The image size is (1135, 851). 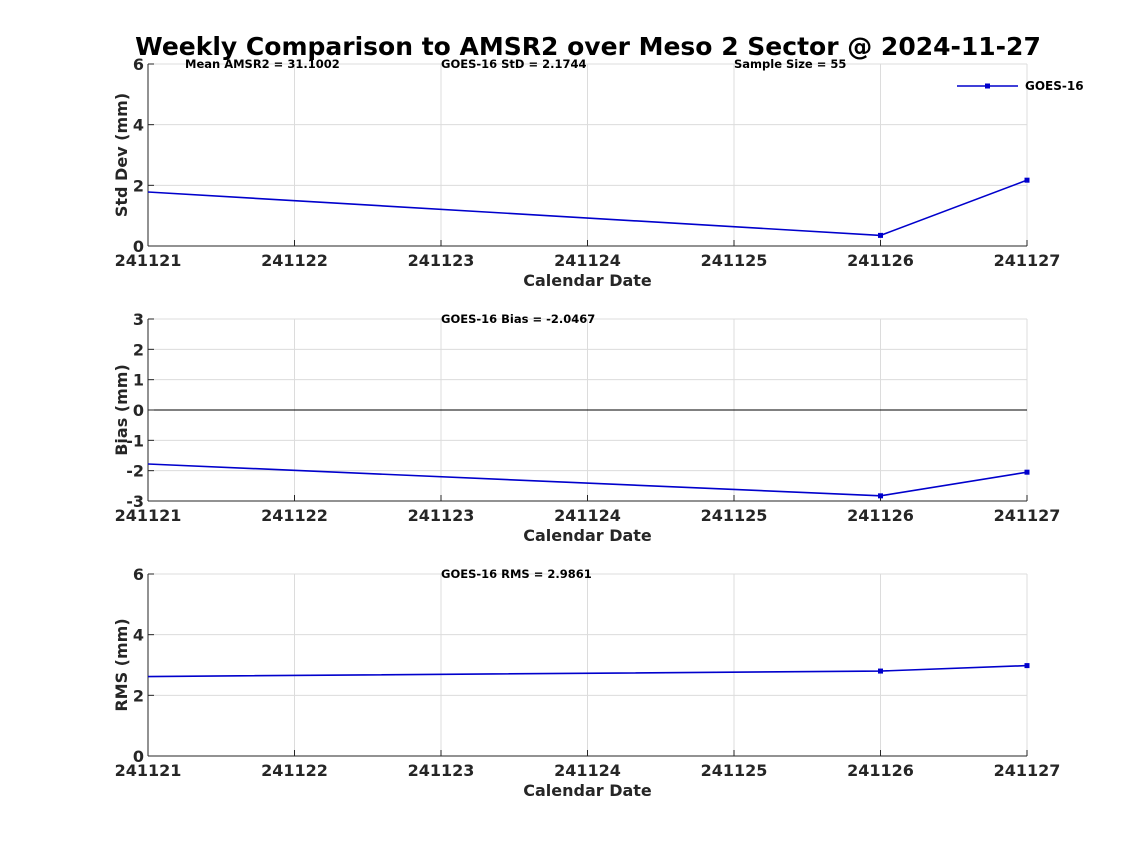 What do you see at coordinates (790, 64) in the screenshot?
I see `stat-annotation: Sample Size = 55` at bounding box center [790, 64].